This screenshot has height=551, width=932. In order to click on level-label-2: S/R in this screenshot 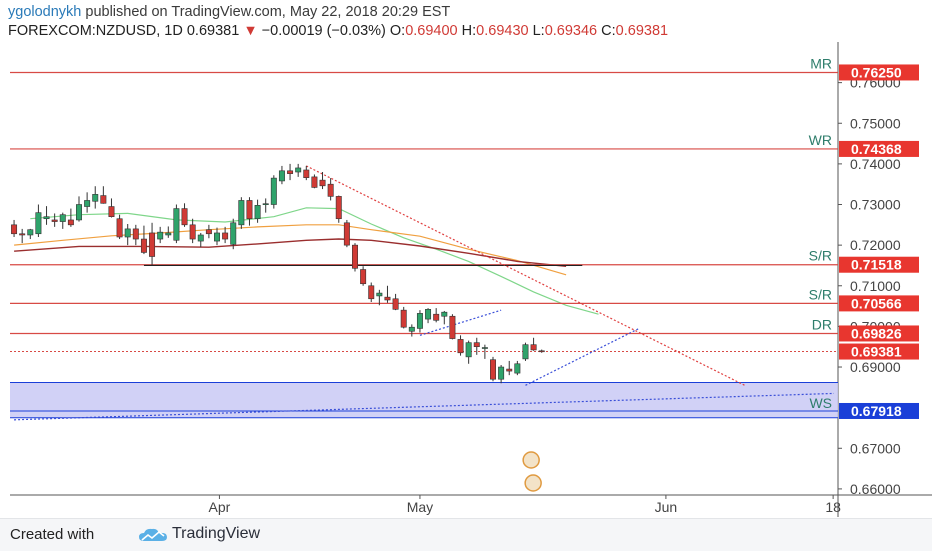, I will do `click(820, 256)`.